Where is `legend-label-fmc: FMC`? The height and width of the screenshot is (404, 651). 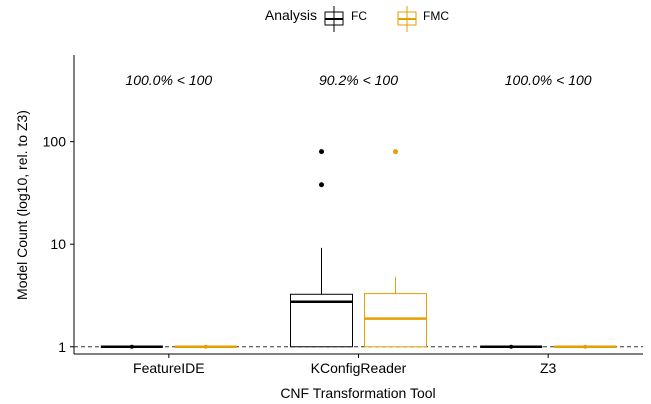
legend-label-fmc: FMC is located at coordinates (436, 16).